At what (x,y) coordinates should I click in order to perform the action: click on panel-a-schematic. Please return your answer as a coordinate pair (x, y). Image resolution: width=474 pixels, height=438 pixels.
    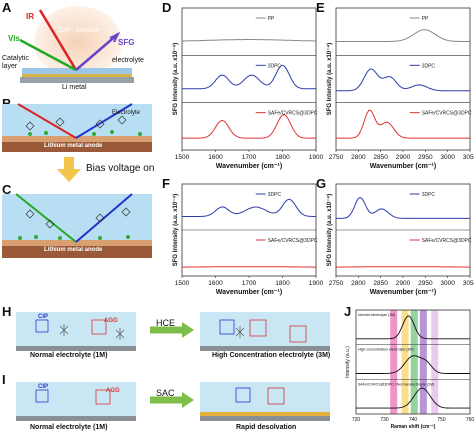
    Looking at the image, I should click on (76, 44).